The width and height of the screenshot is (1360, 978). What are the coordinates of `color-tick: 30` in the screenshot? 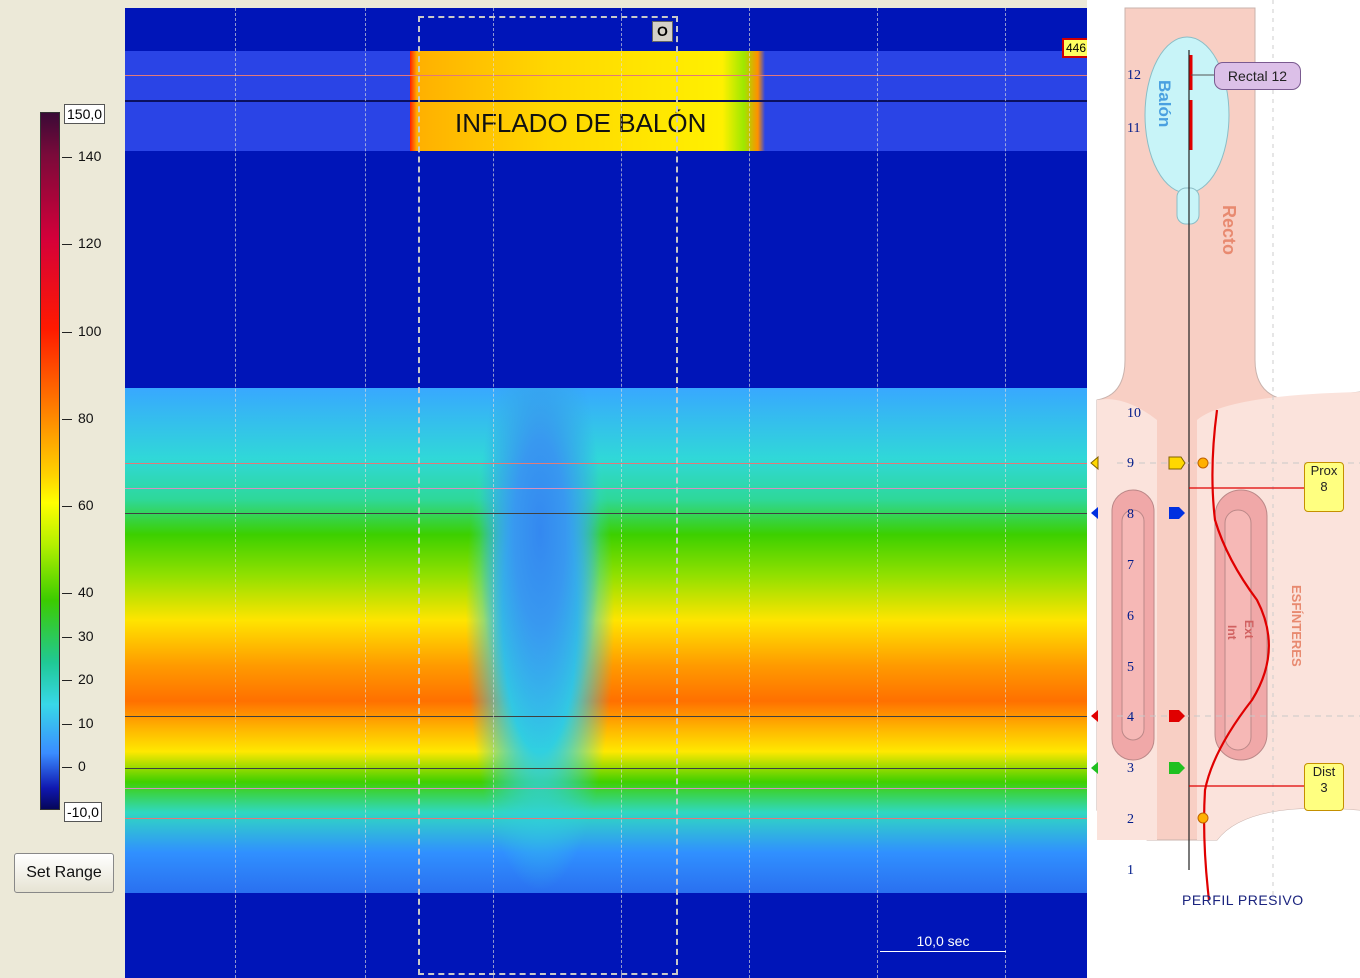 It's located at (78, 636).